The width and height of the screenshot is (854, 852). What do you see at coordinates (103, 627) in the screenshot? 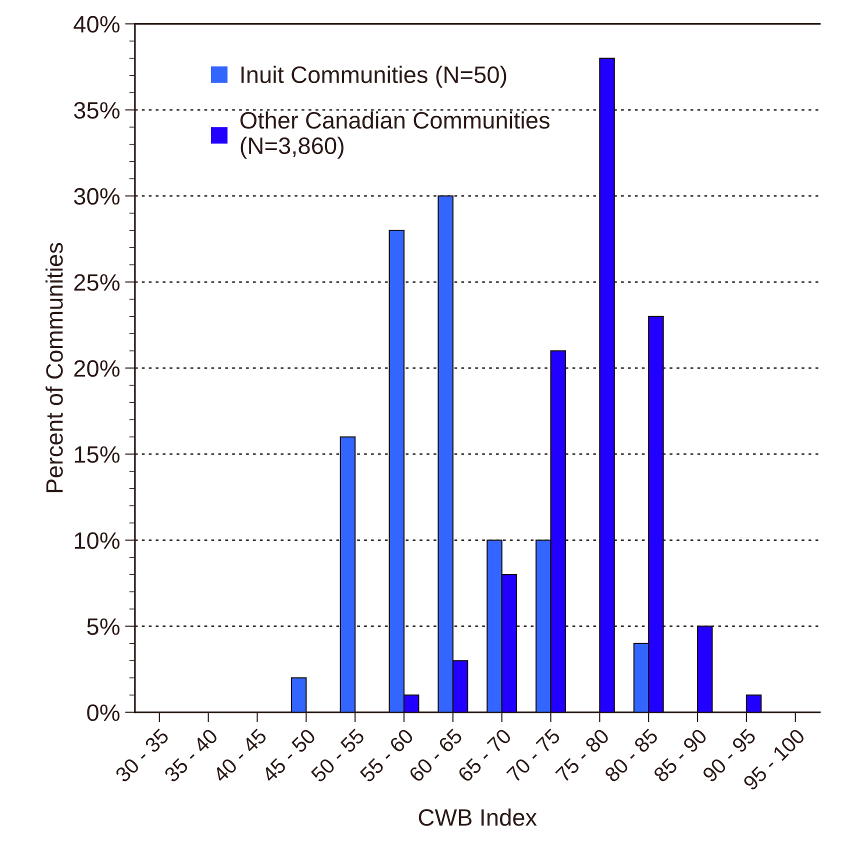
I see `y-tick-label: 5%` at bounding box center [103, 627].